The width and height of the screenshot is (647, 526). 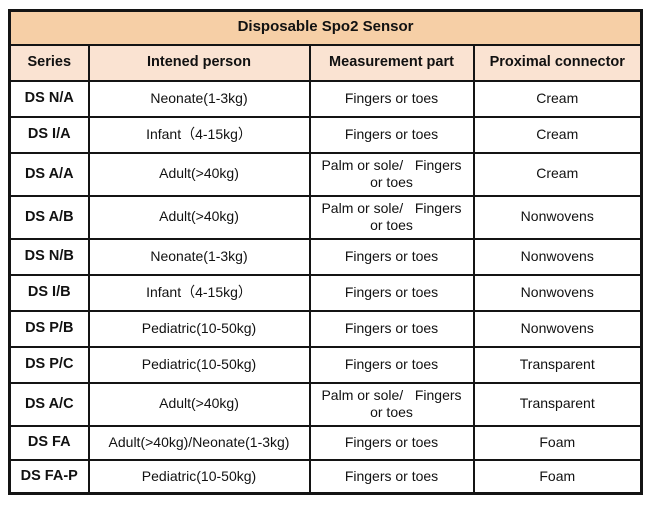 What do you see at coordinates (49, 328) in the screenshot?
I see `series-cell: DS P/B` at bounding box center [49, 328].